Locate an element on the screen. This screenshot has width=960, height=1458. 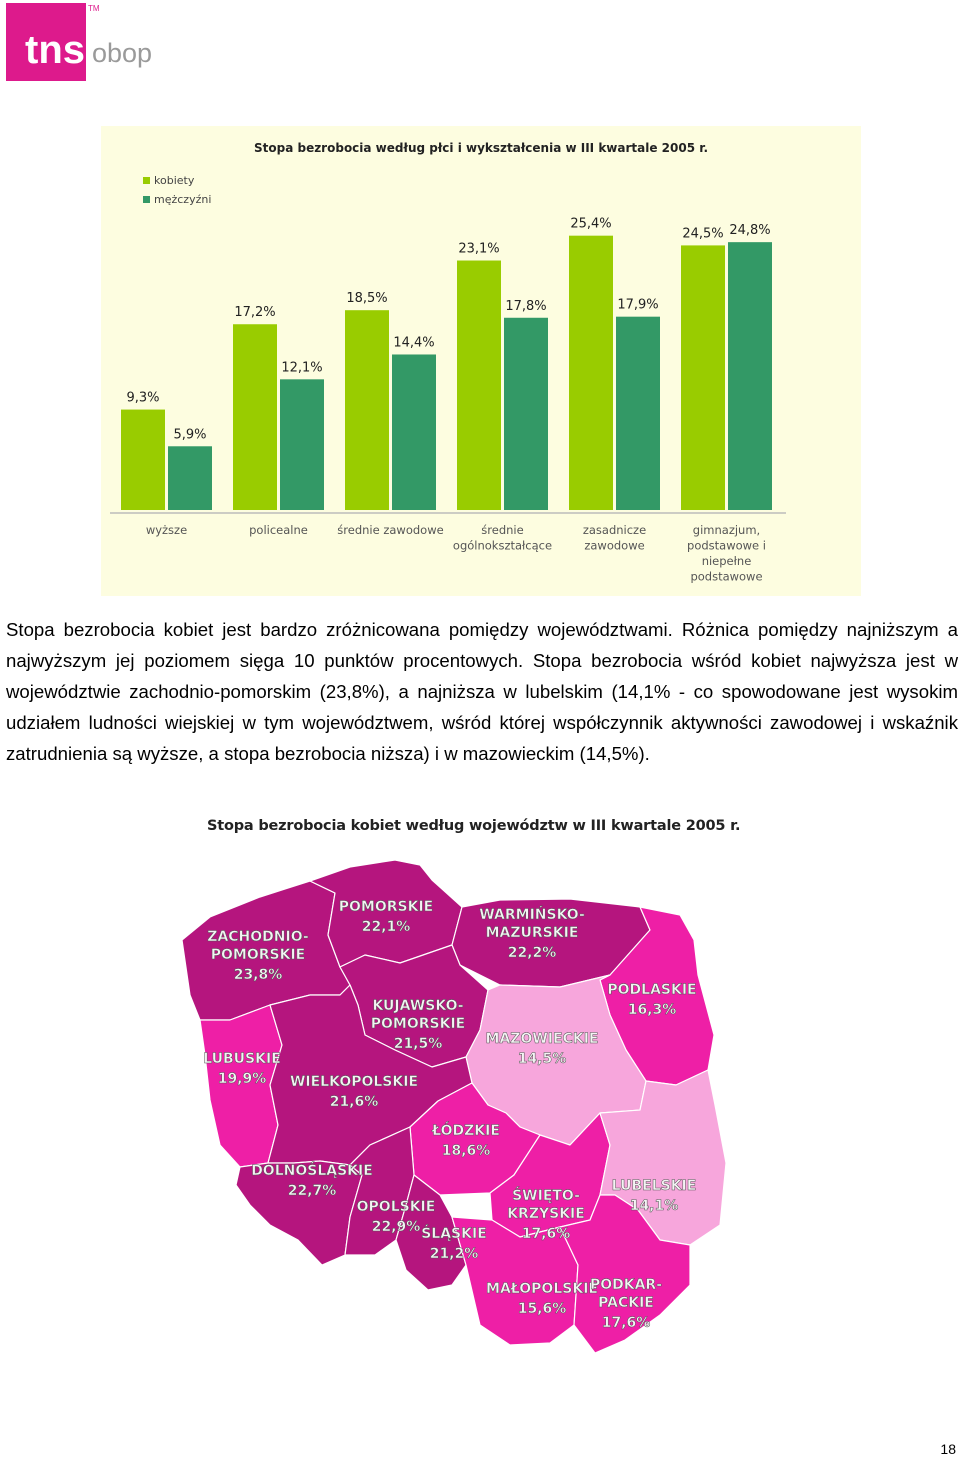
region-value-warminsko-mazurskie: 22,2% is located at coordinates (532, 953).